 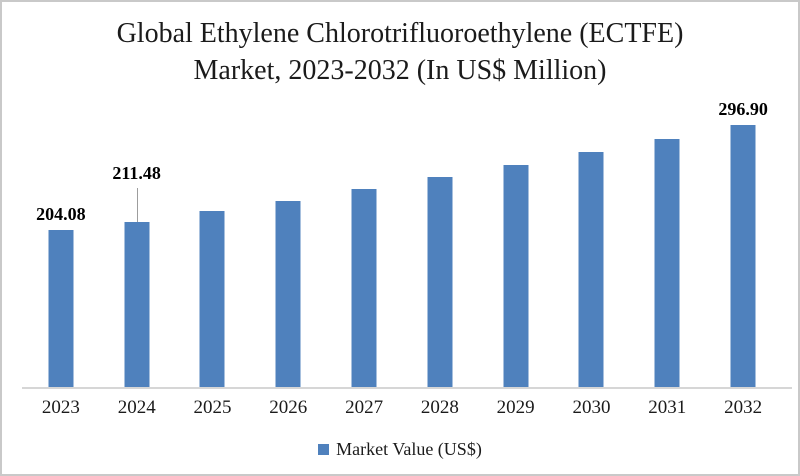 I want to click on bar-2030, so click(x=591, y=270).